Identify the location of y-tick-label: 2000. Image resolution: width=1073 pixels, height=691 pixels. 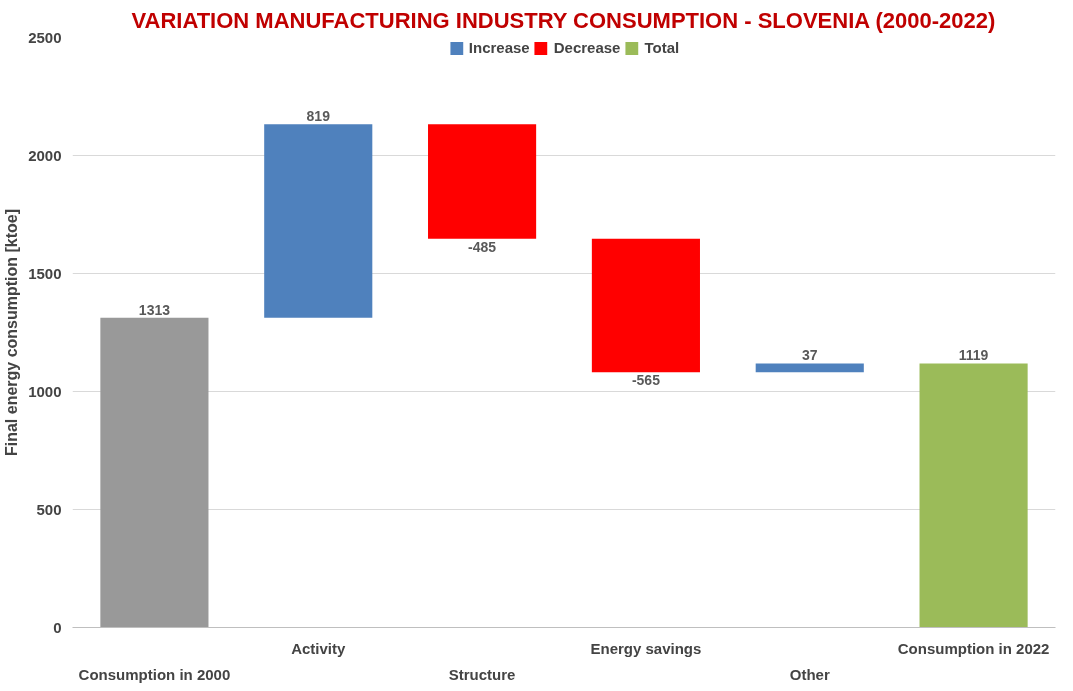
(45, 155).